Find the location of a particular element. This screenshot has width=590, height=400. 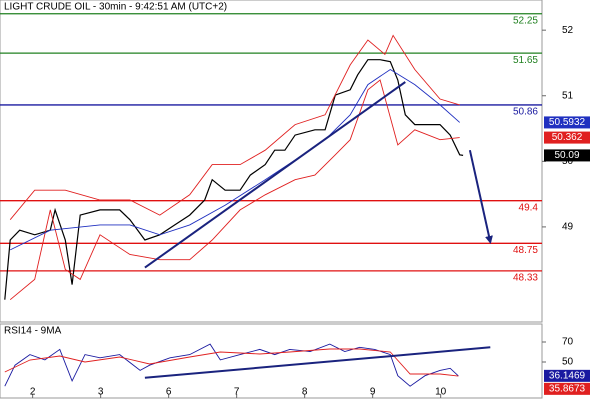

x-tick-label: 7 is located at coordinates (237, 392).